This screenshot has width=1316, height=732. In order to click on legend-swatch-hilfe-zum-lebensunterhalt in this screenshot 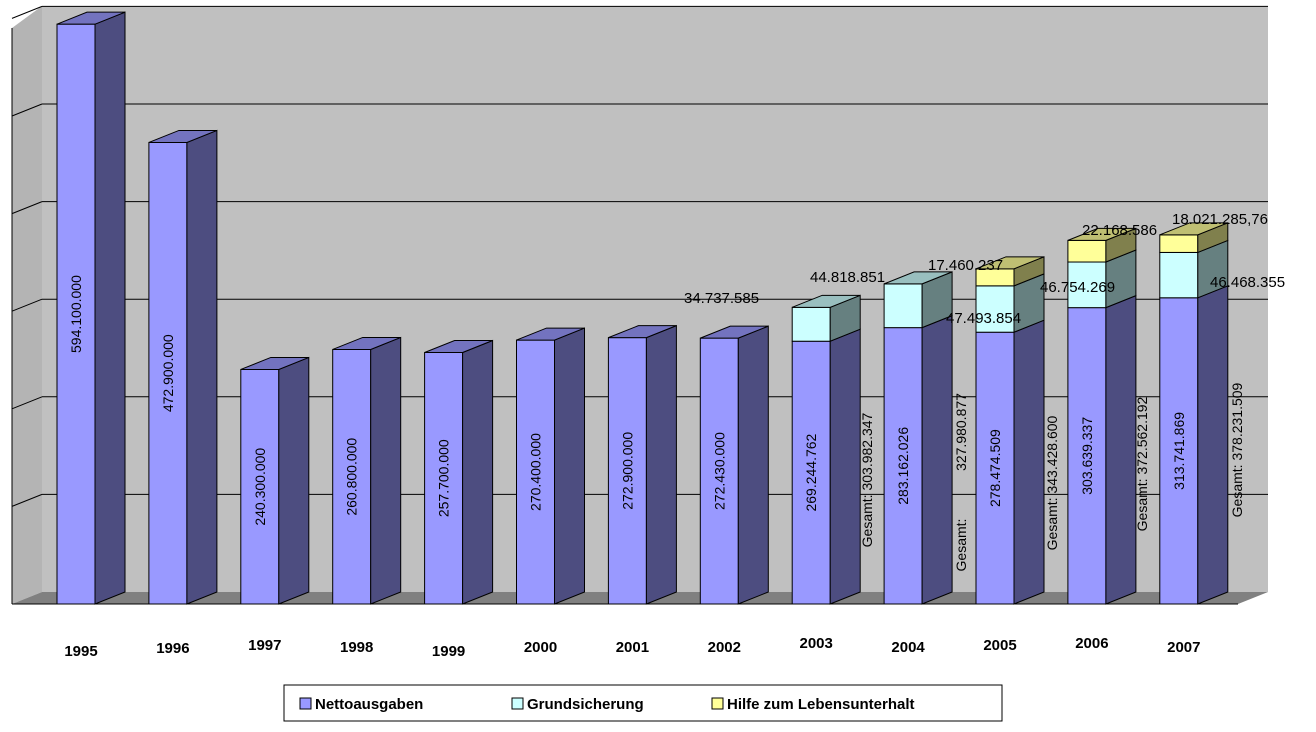, I will do `click(717, 703)`.